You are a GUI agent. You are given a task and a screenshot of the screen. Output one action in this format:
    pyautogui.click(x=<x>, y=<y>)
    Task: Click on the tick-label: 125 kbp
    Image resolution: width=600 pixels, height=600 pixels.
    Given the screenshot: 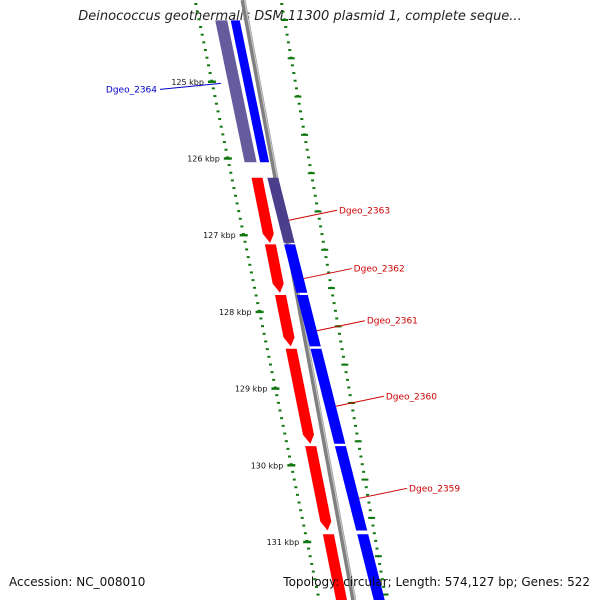 What is the action you would take?
    pyautogui.click(x=187, y=82)
    